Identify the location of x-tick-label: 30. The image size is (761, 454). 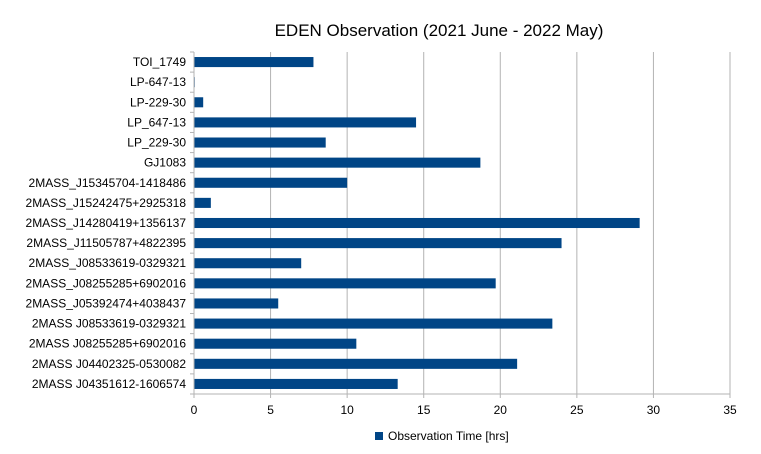
(654, 410).